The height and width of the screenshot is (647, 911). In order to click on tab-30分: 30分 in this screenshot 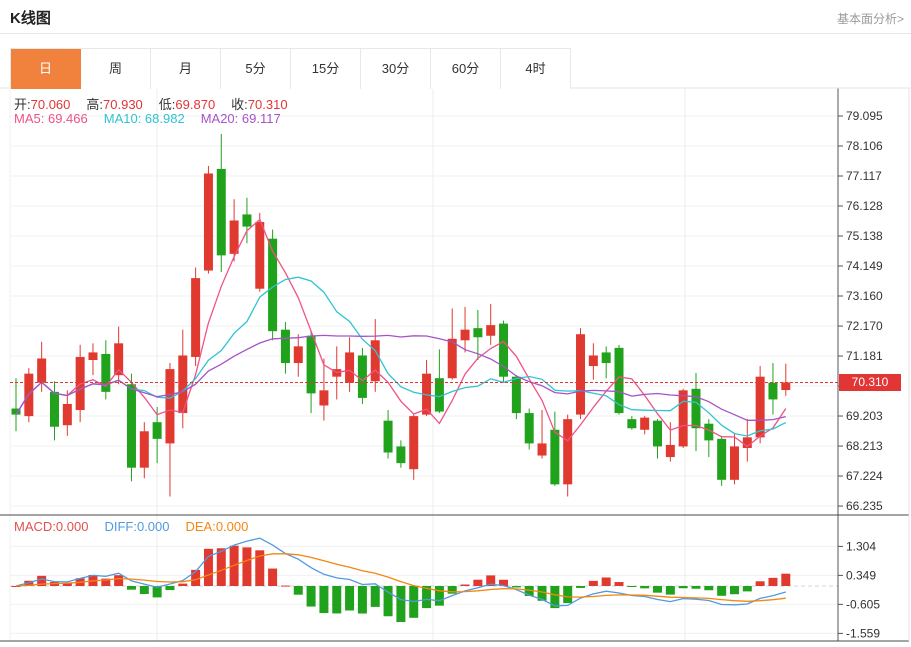, I will do `click(396, 69)`.